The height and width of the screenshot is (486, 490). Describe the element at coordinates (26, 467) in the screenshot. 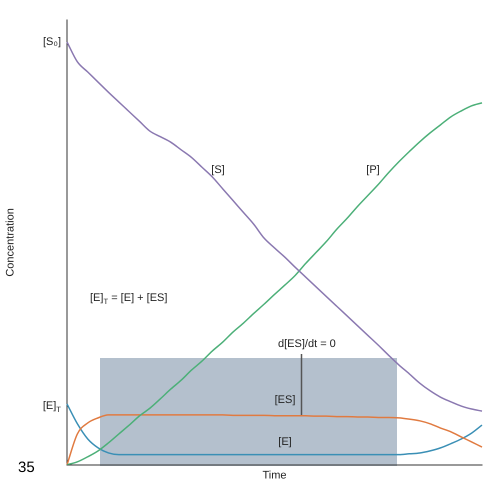

I see `text: 35` at that location.